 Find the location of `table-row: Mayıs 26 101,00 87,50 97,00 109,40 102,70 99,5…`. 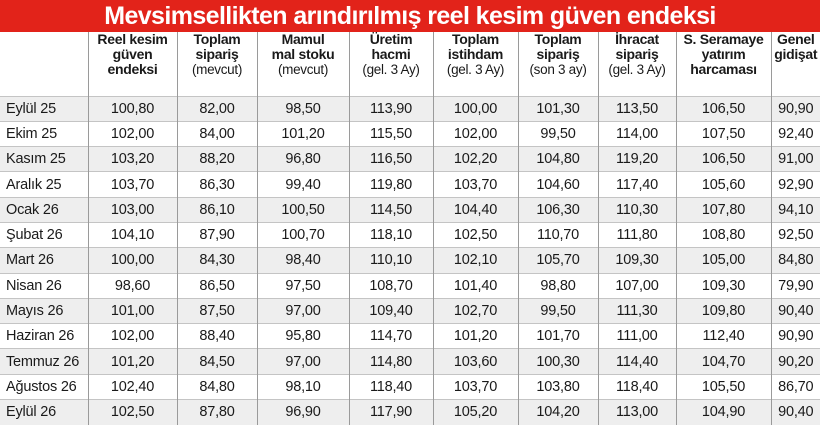

table-row: Mayıs 26 101,00 87,50 97,00 109,40 102,70 99,5… is located at coordinates (410, 310).